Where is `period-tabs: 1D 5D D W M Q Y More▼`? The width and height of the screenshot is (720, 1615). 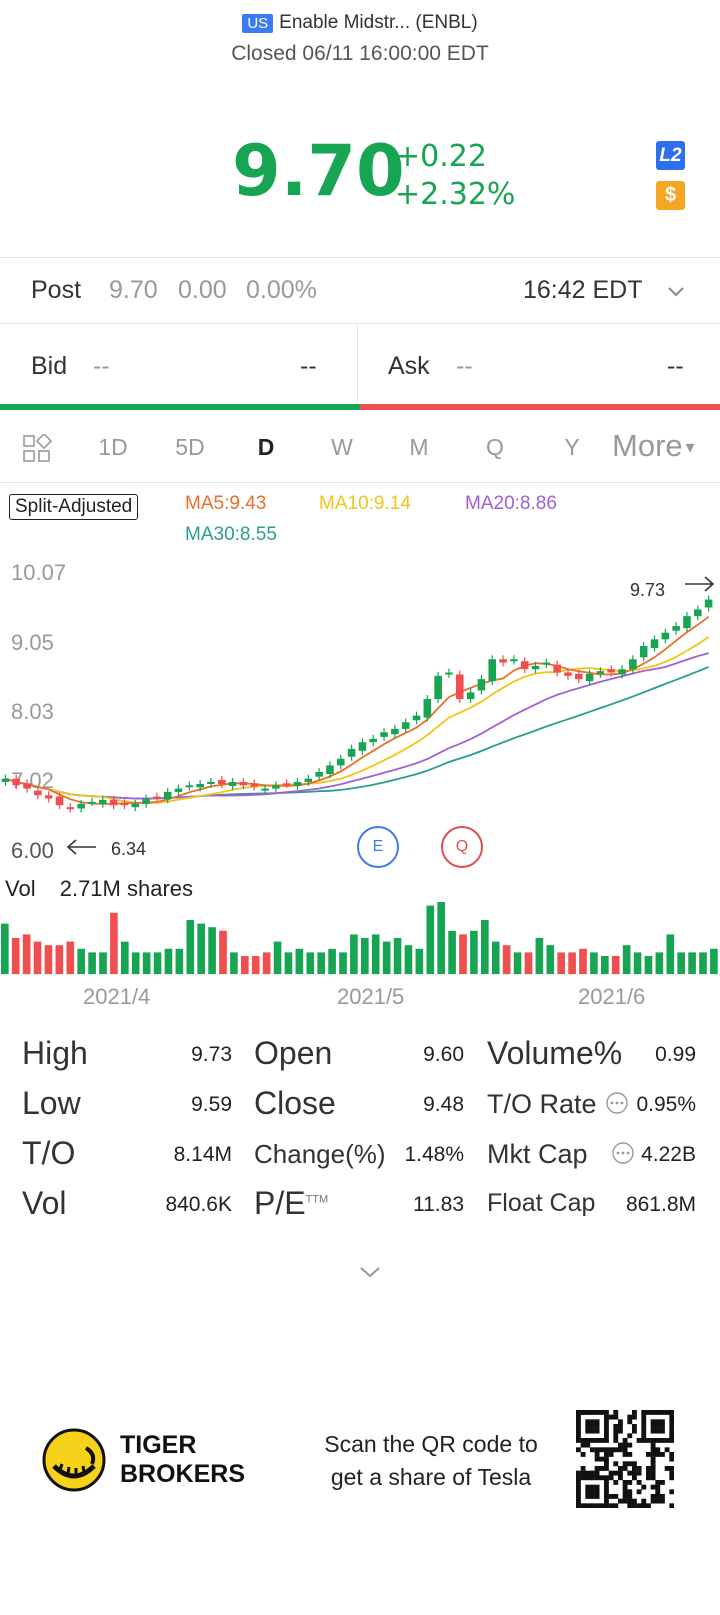 period-tabs: 1D 5D D W M Q Y More▼ is located at coordinates (360, 450).